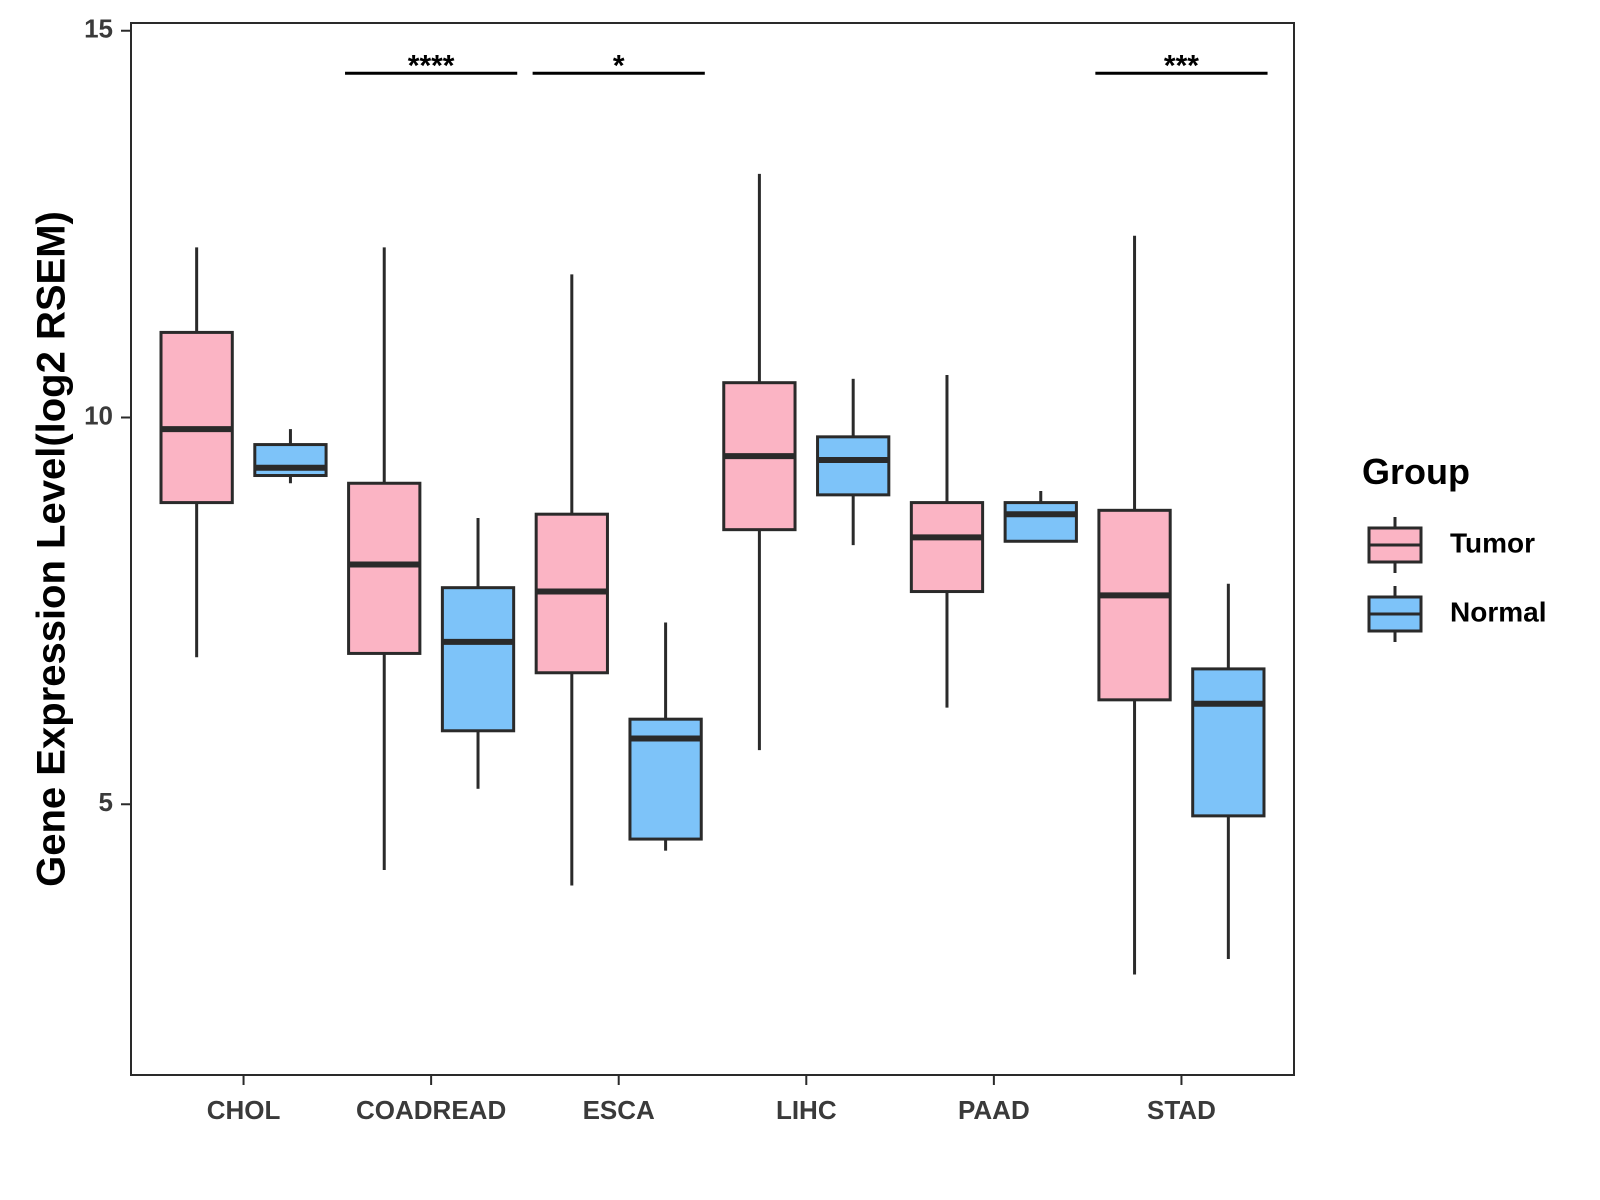  Describe the element at coordinates (1492, 542) in the screenshot. I see `legend-label: Tumor` at that location.